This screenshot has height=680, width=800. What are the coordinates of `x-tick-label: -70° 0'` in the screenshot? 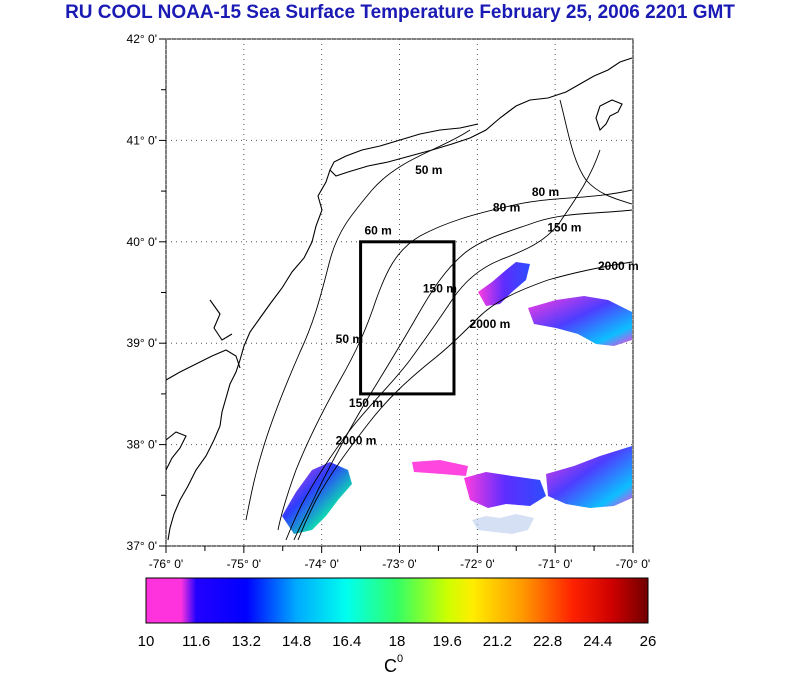 It's located at (633, 564).